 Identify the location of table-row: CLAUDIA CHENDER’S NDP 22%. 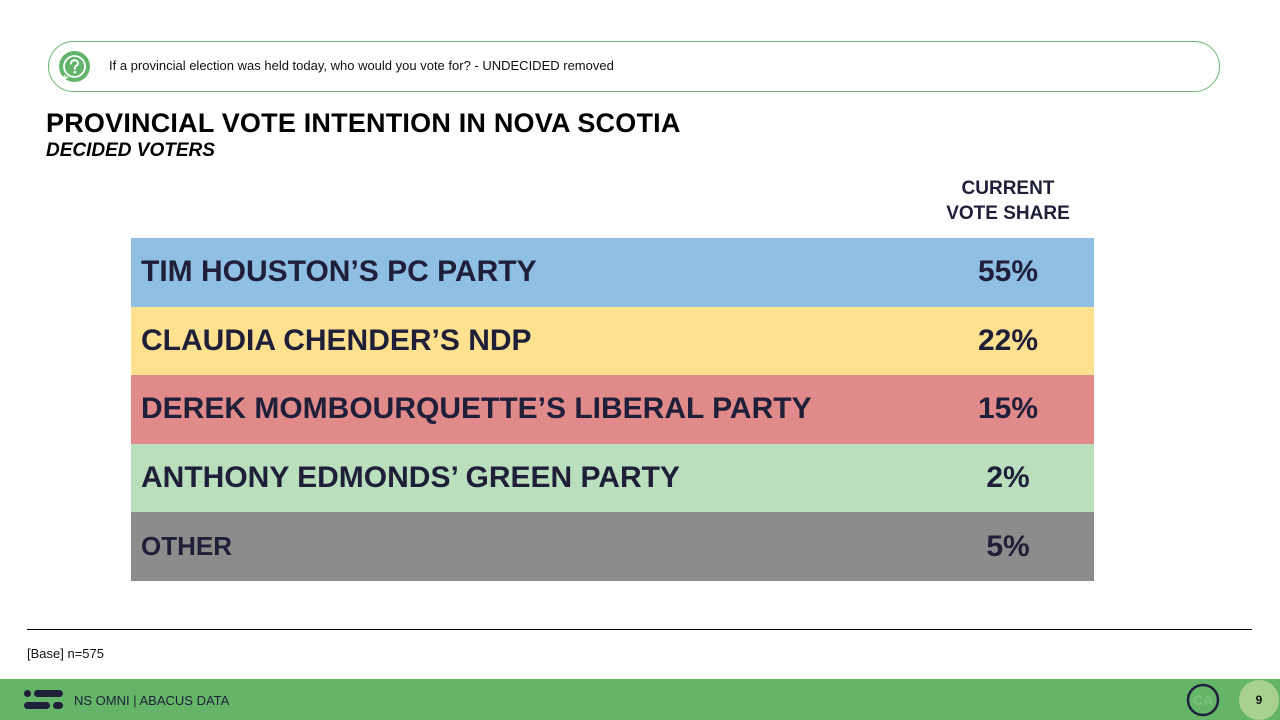
(612, 341).